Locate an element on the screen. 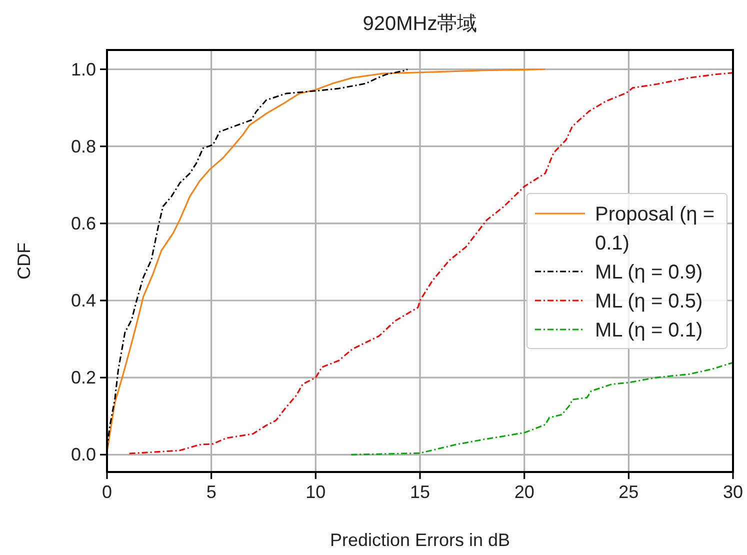  y-tick-label: 0.8 is located at coordinates (83, 146).